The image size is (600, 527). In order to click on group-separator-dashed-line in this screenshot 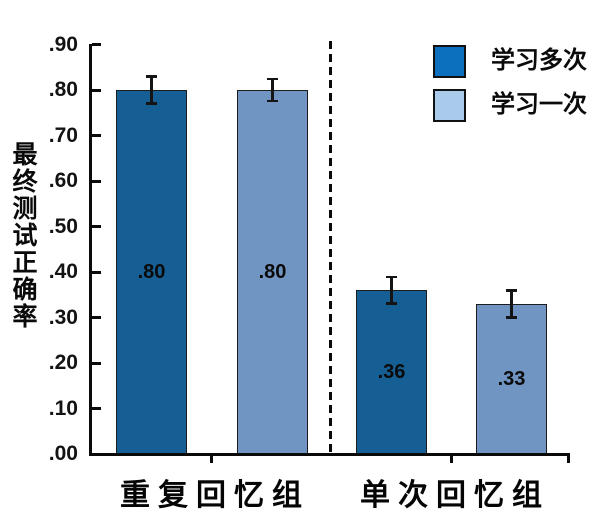, I will do `click(330, 248)`.